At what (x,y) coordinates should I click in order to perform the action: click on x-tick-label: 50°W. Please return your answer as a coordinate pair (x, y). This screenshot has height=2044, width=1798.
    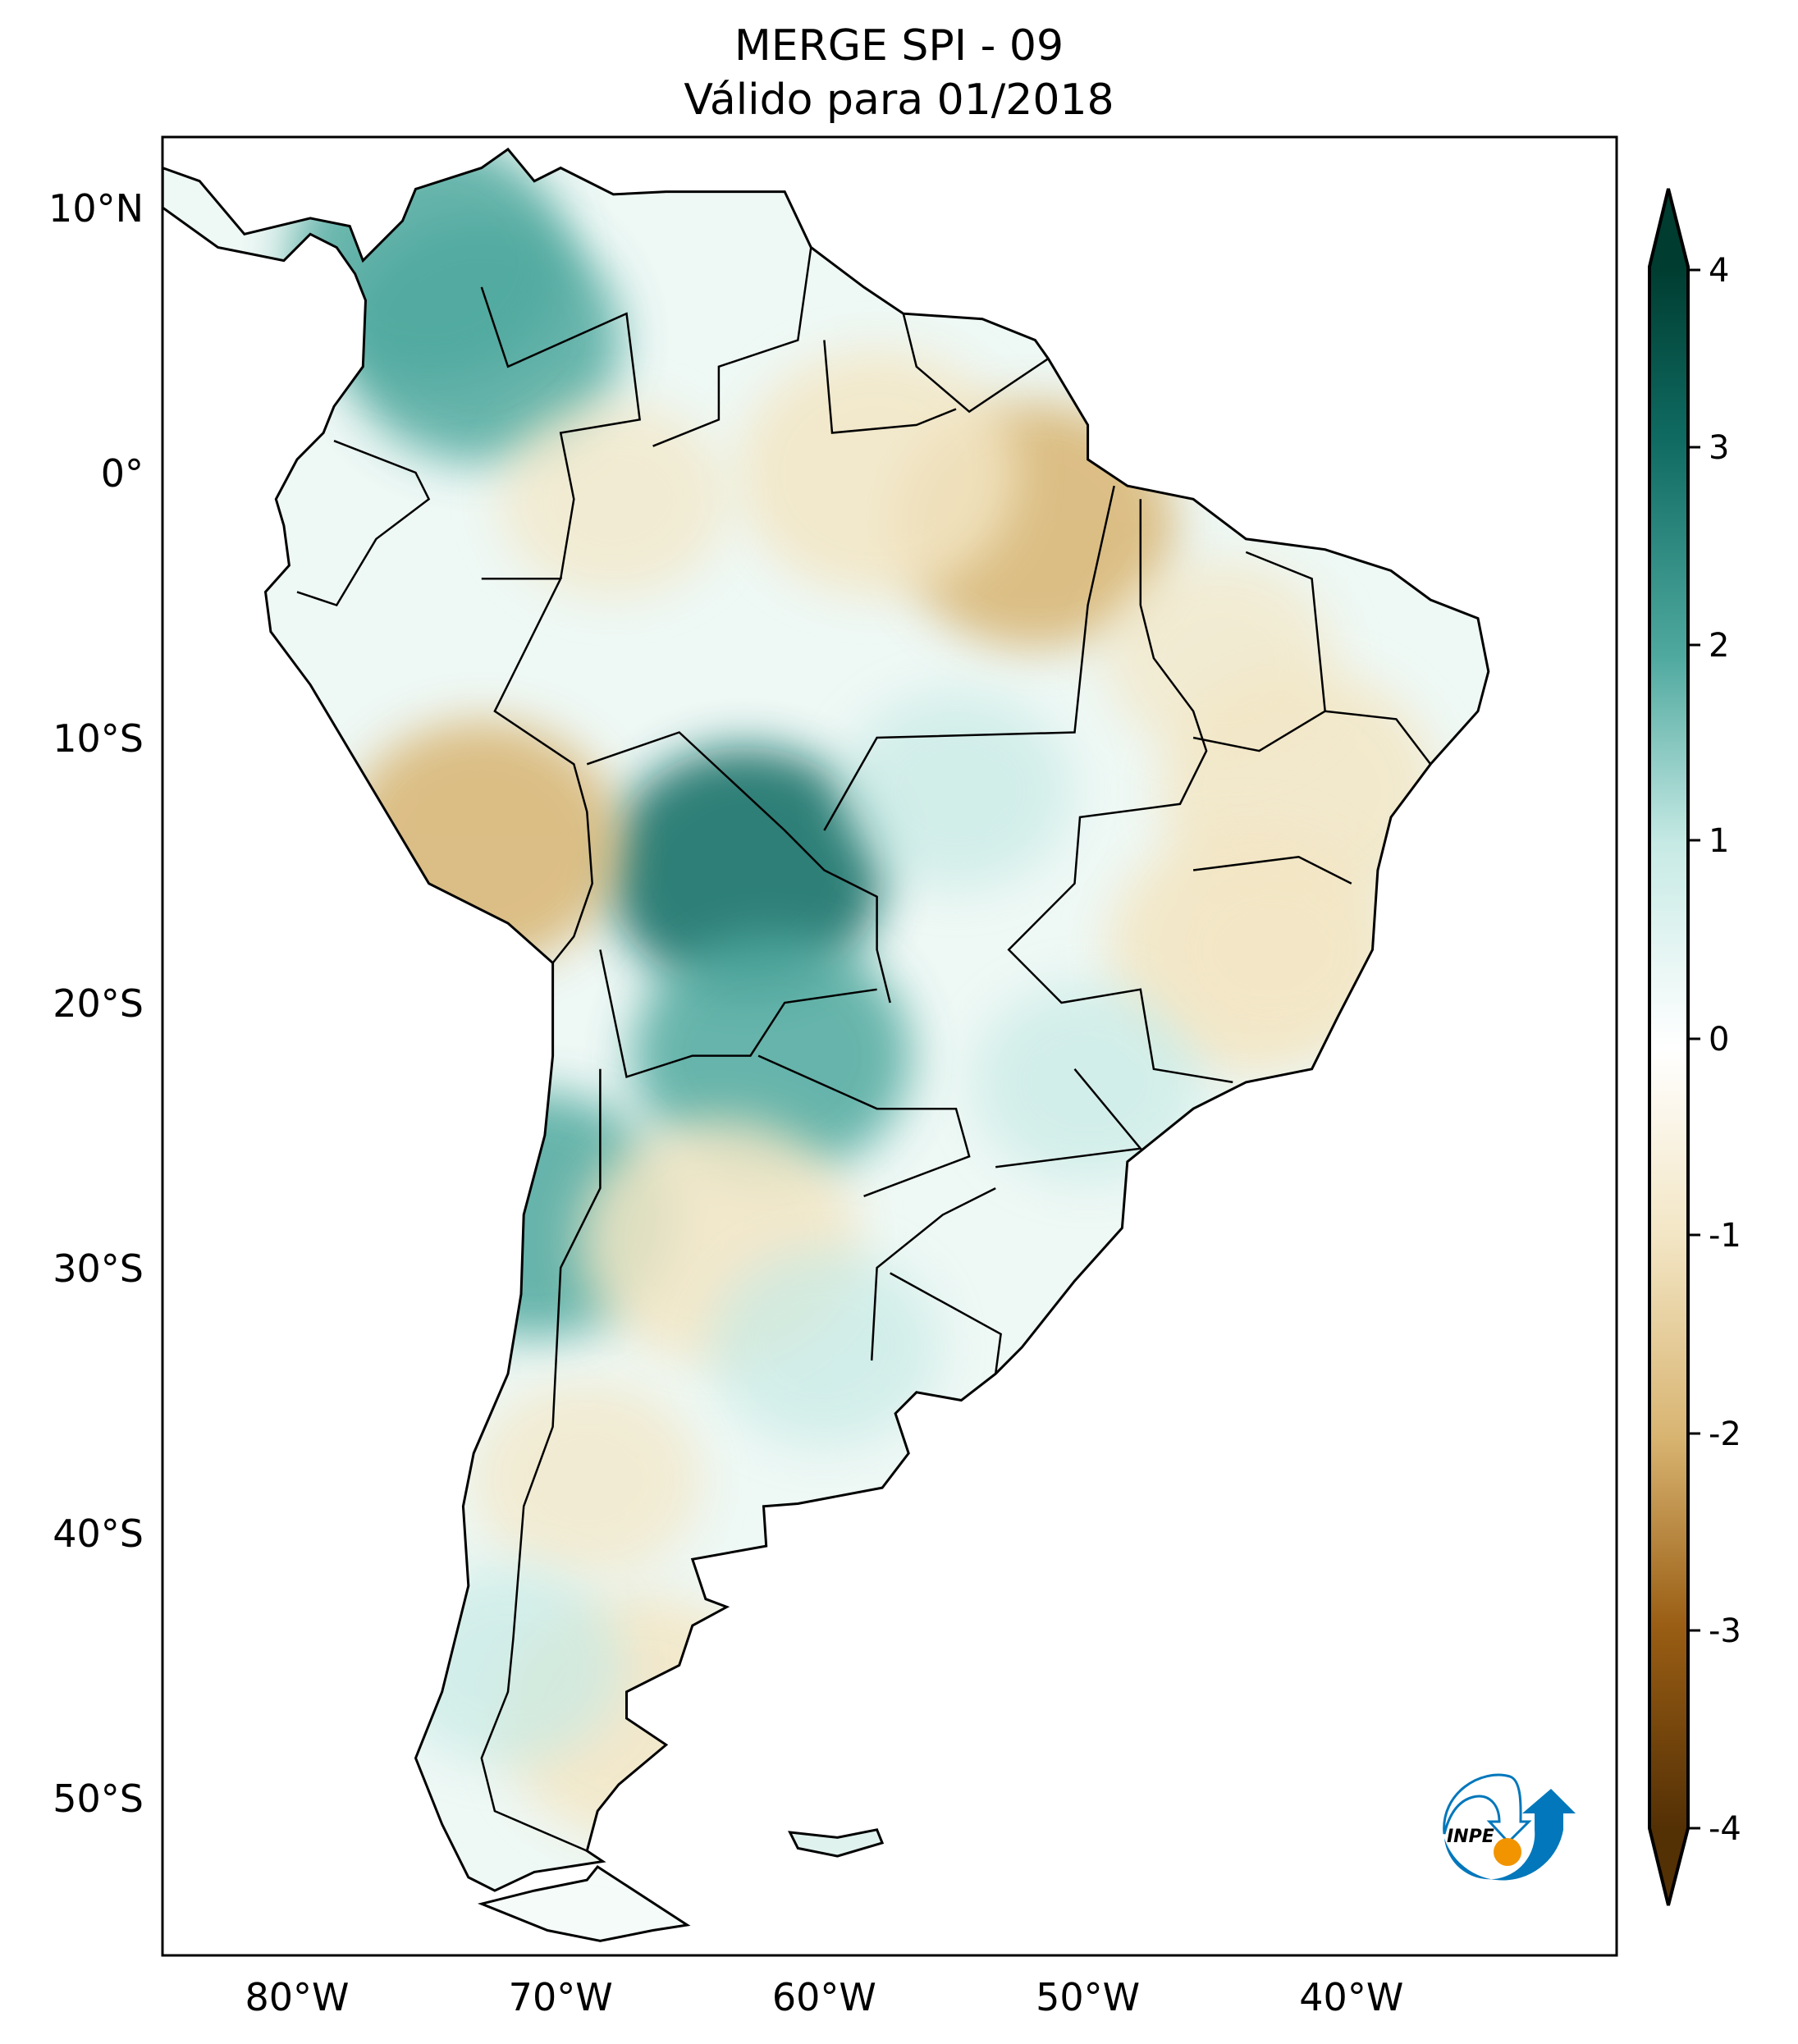
    Looking at the image, I should click on (1088, 1997).